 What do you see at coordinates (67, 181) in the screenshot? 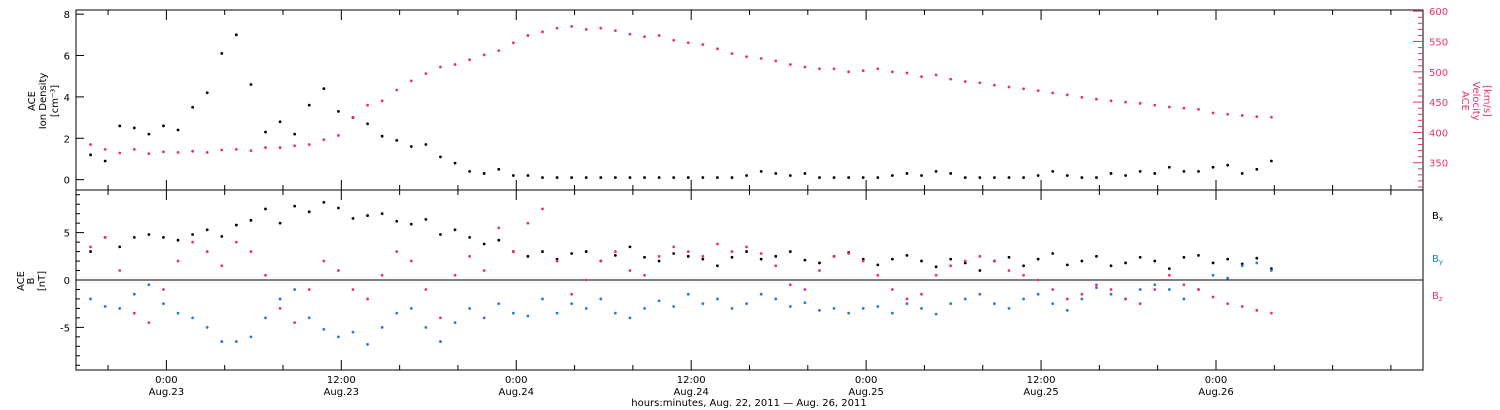
I see `density-tick-label: 0` at bounding box center [67, 181].